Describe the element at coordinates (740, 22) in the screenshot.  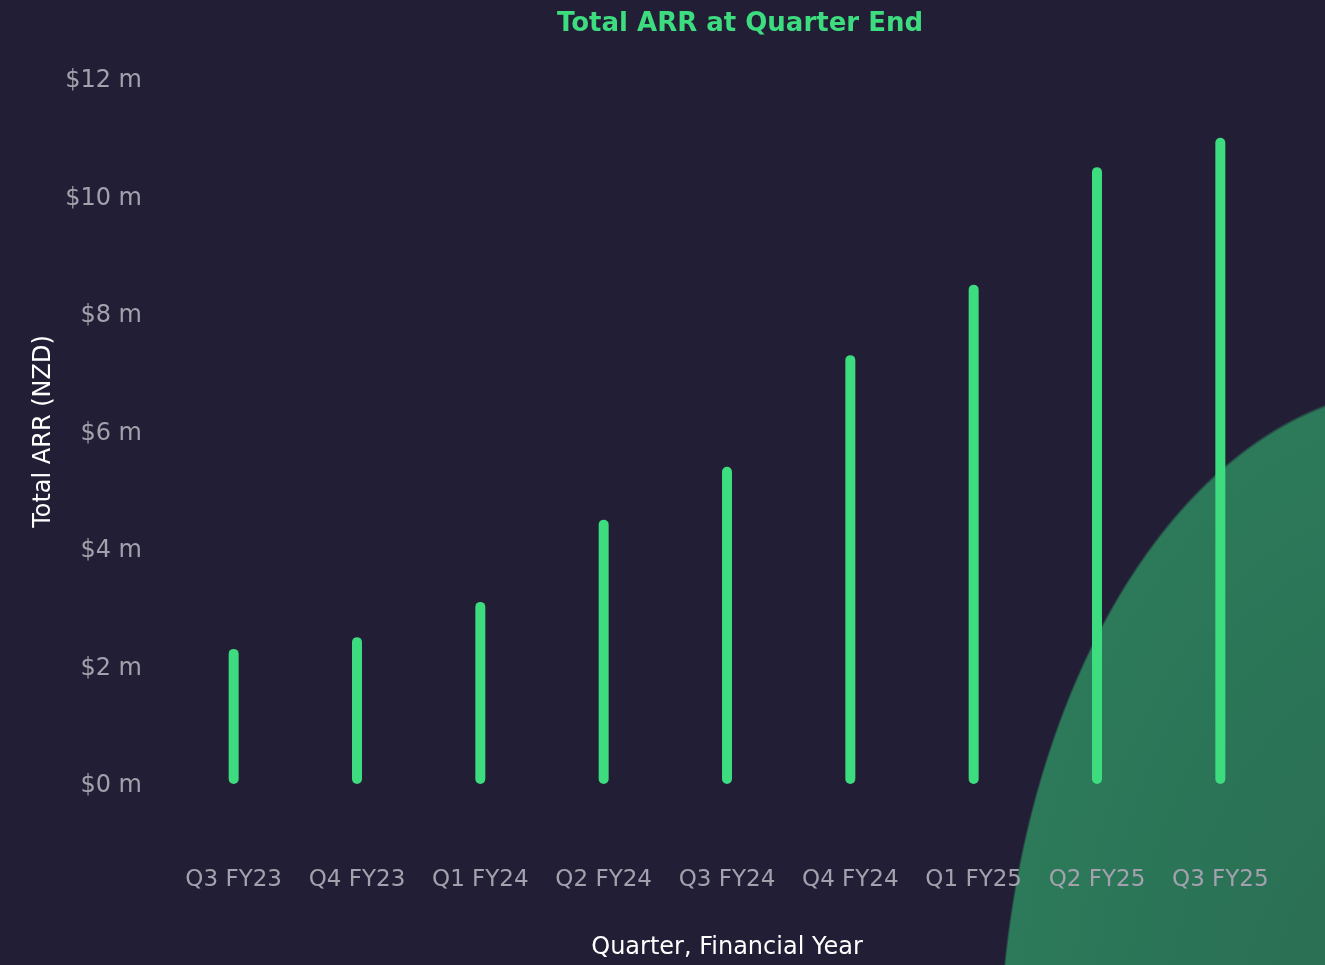
I see `chart-title: Total ARR at Quarter End` at that location.